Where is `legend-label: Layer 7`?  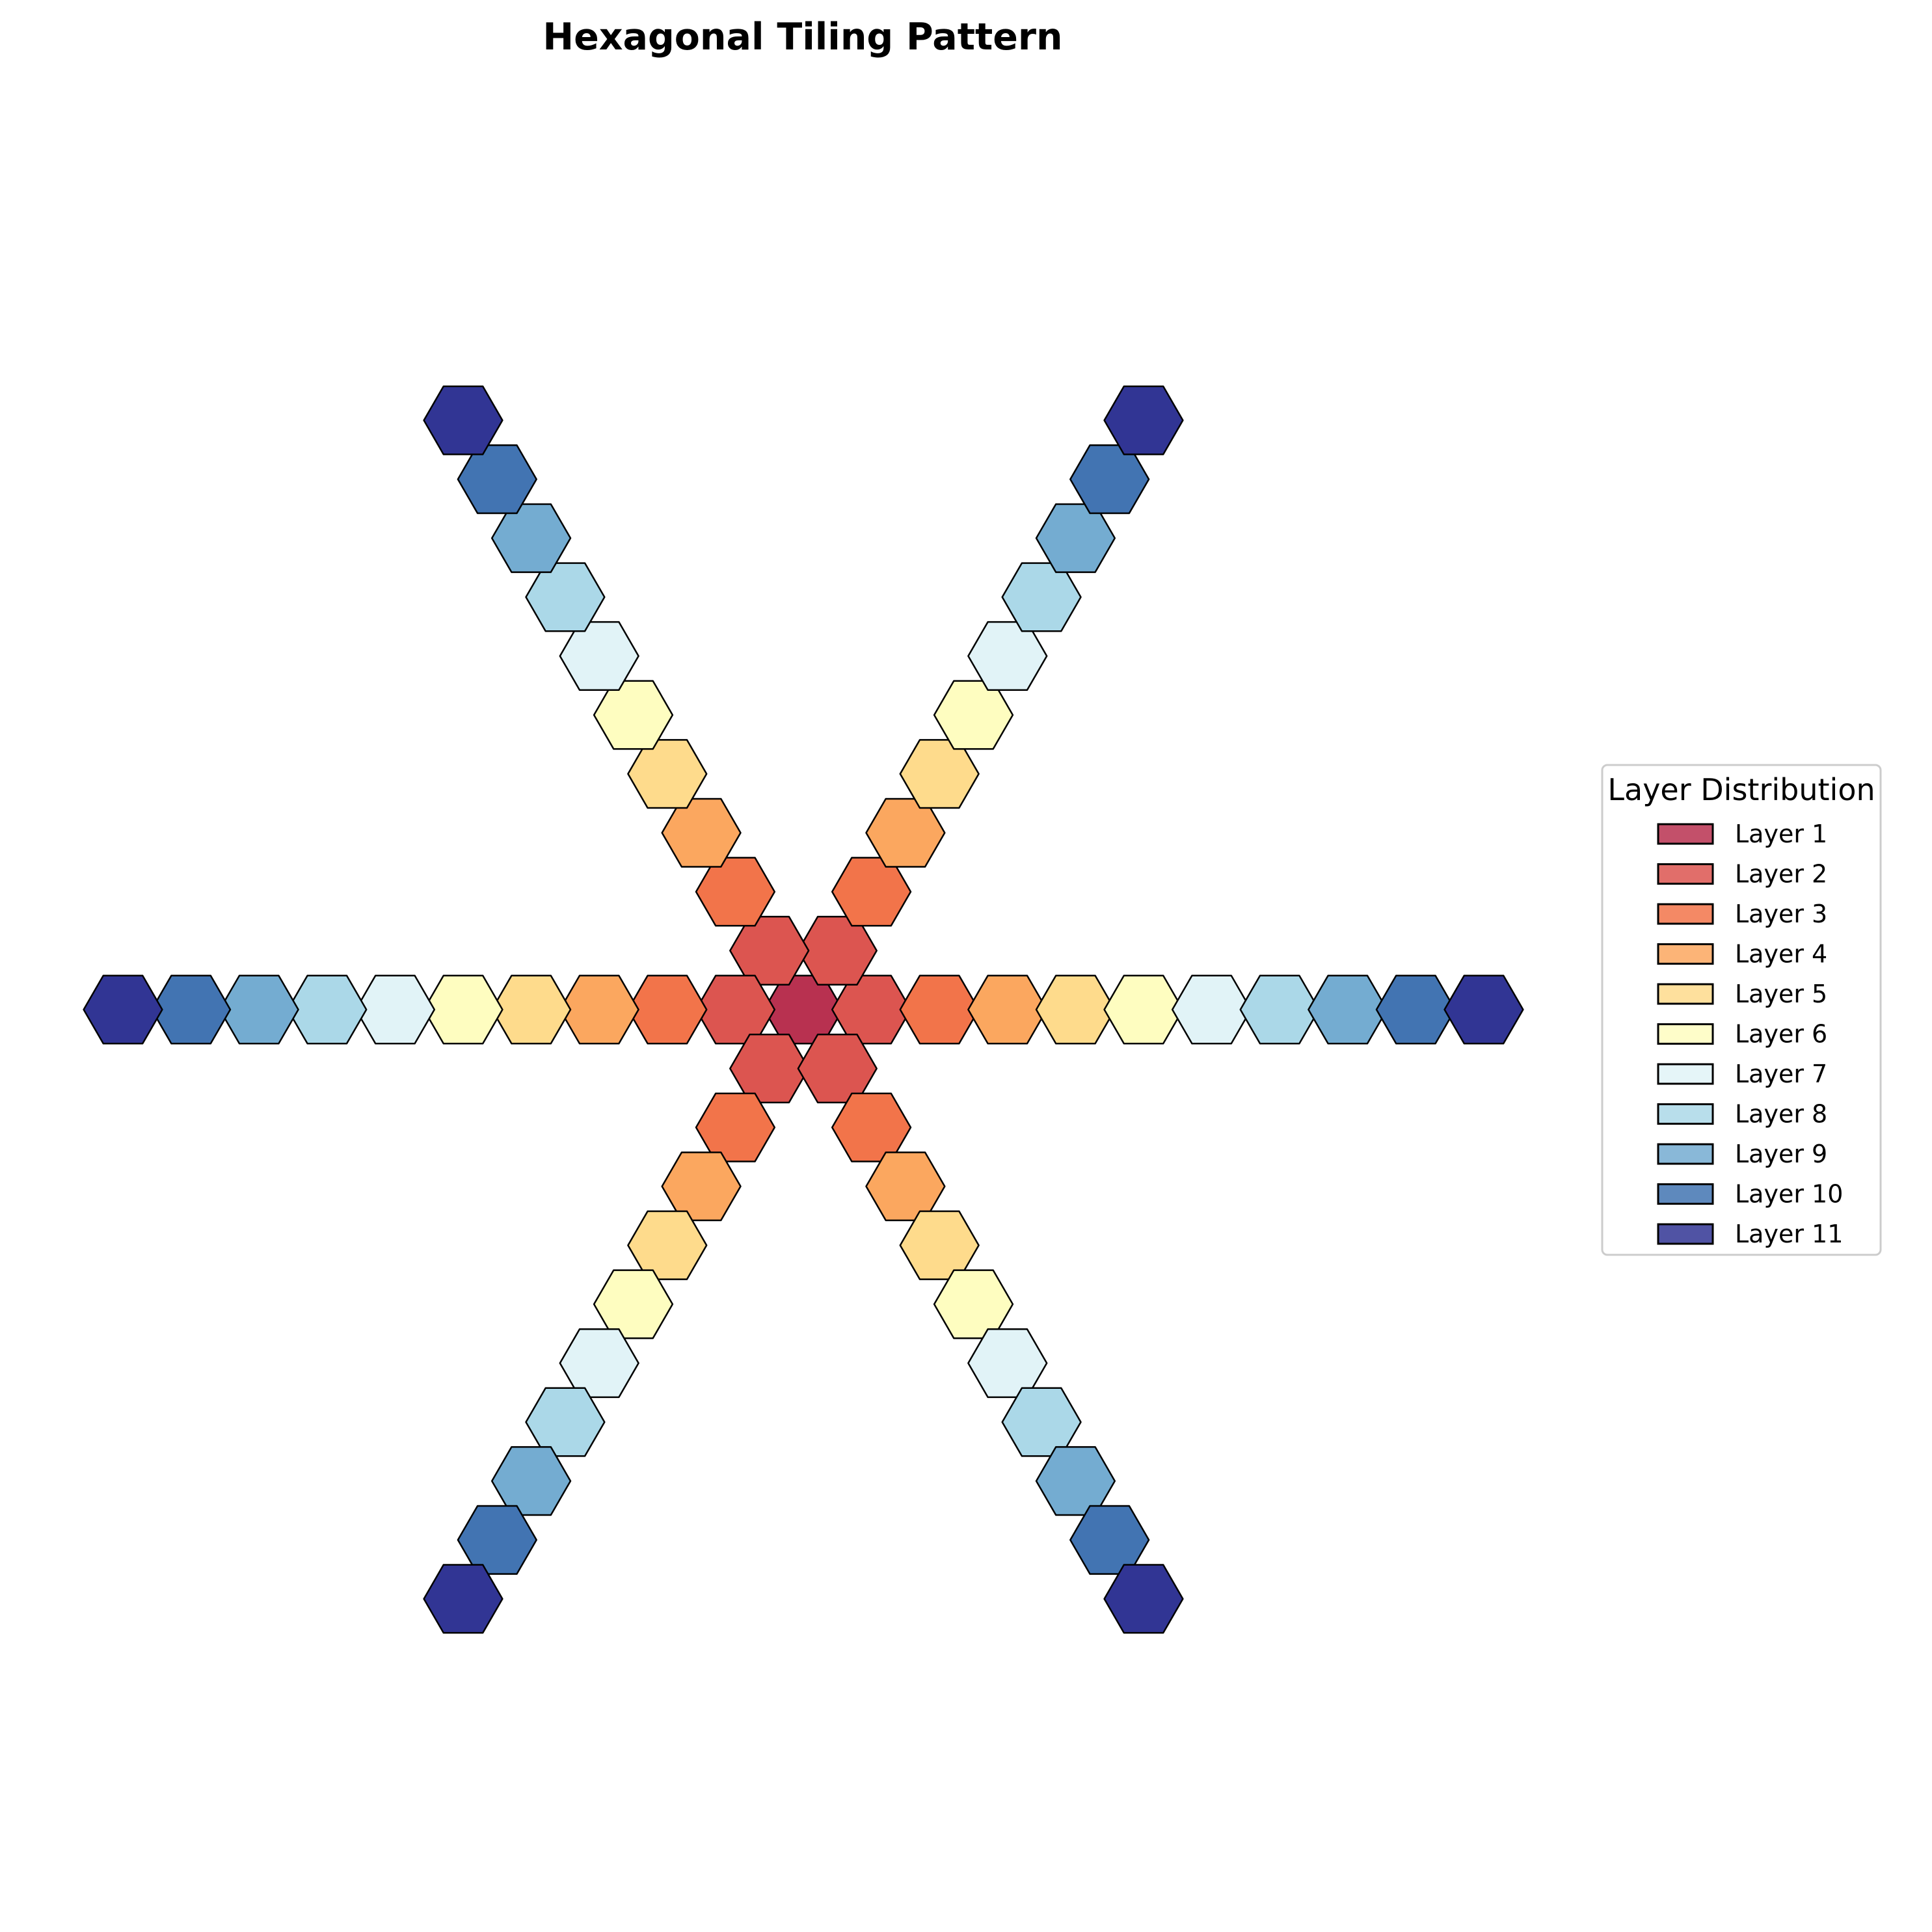
legend-label: Layer 7 is located at coordinates (1781, 1074).